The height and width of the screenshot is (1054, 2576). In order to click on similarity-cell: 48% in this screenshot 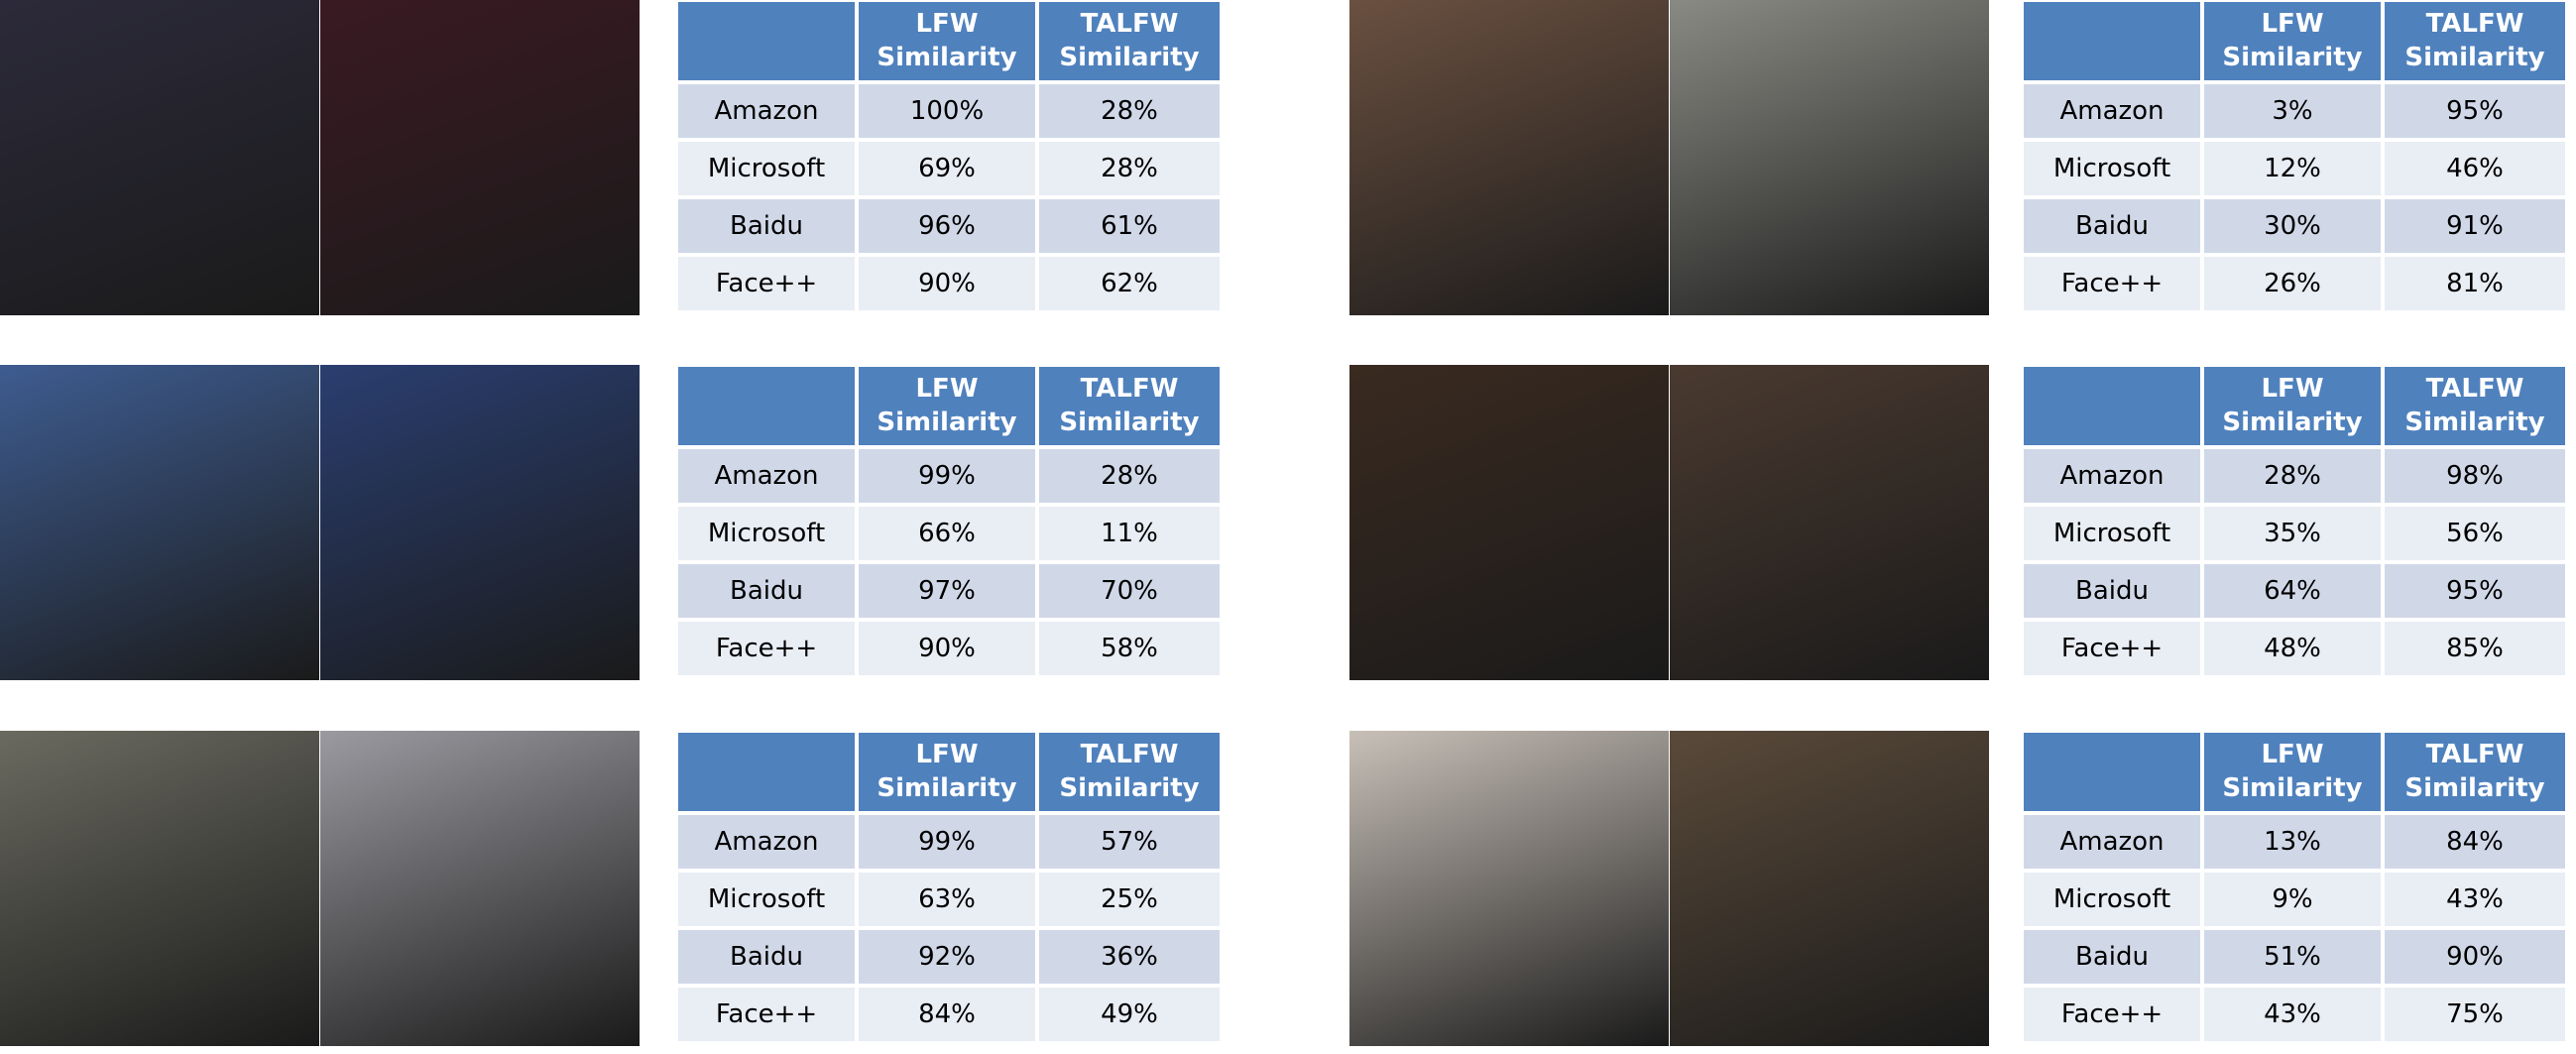, I will do `click(2293, 648)`.